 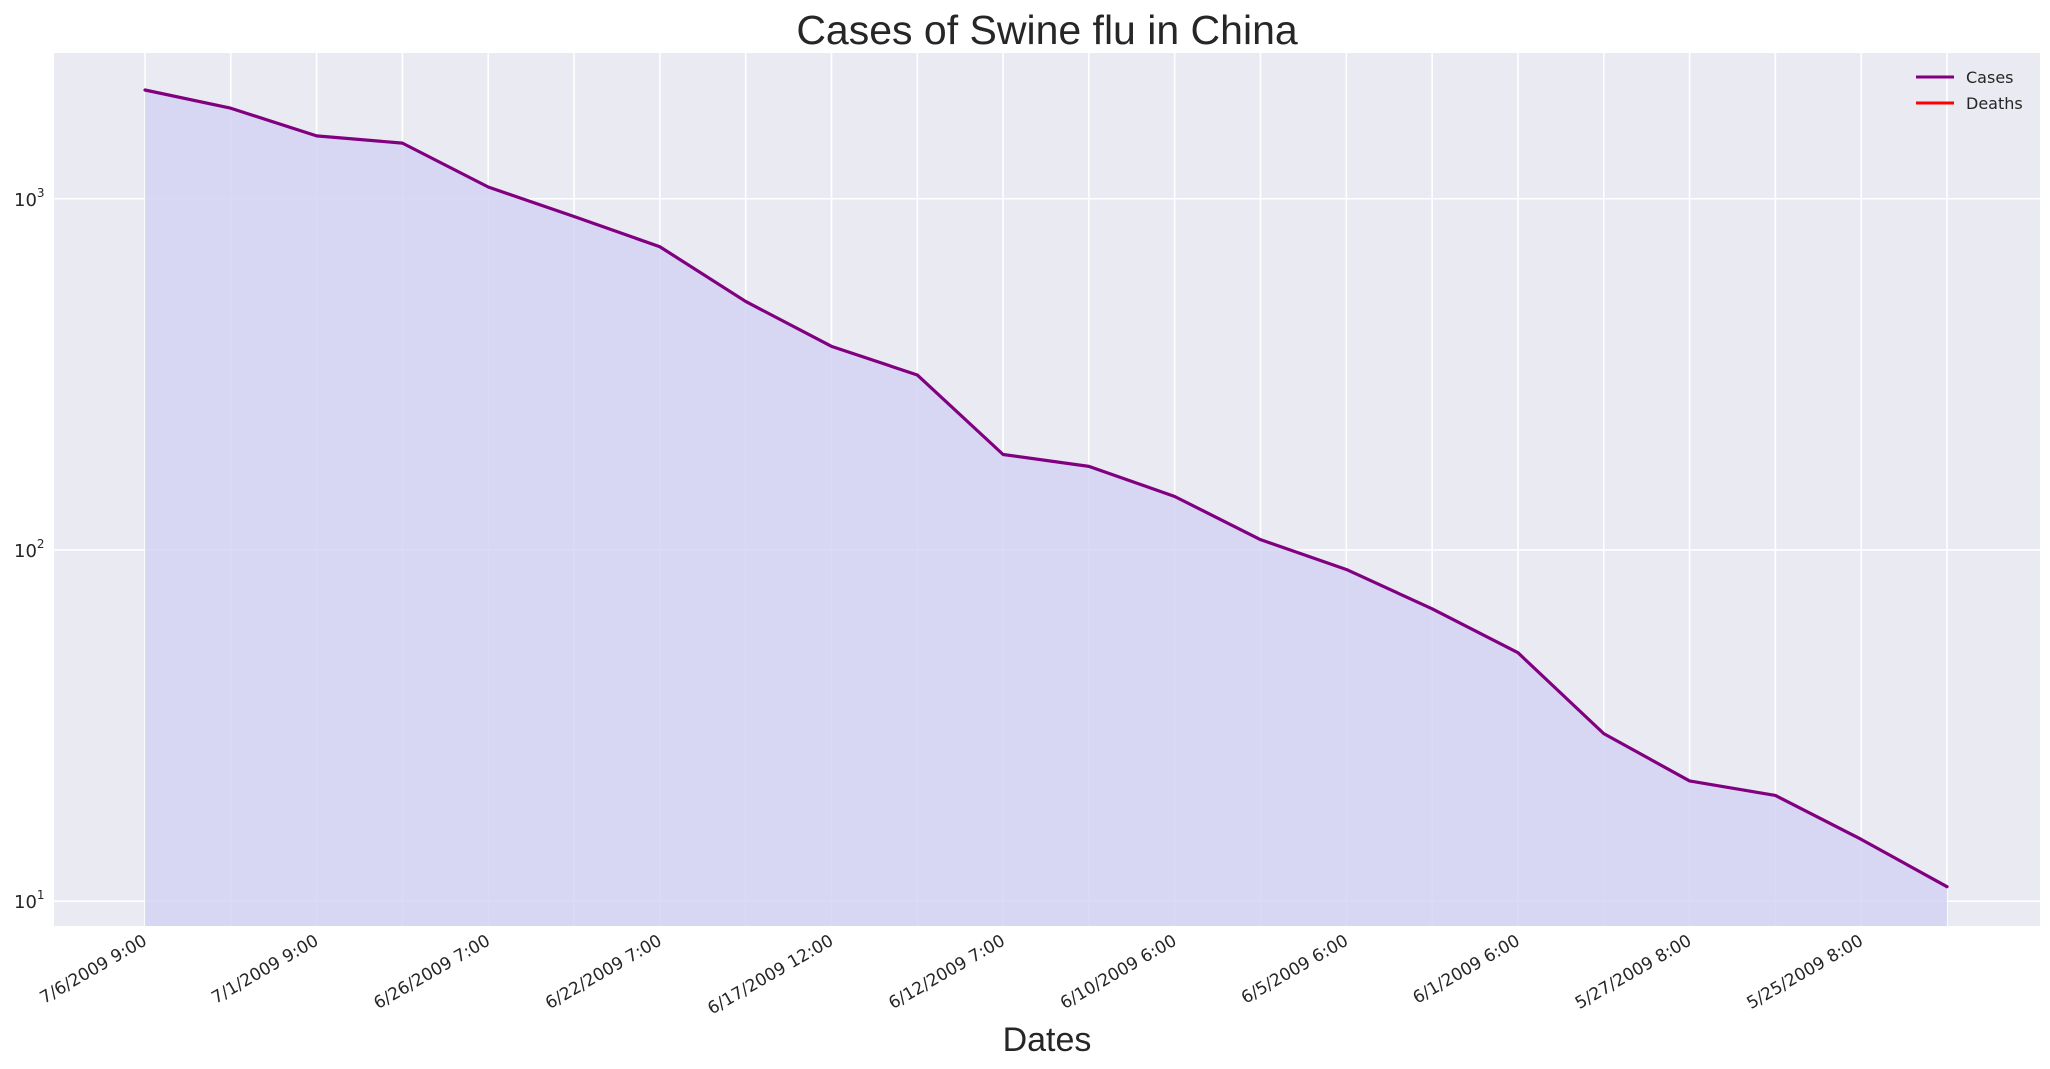 What do you see at coordinates (1990, 77) in the screenshot?
I see `legend-label-cases: Cases` at bounding box center [1990, 77].